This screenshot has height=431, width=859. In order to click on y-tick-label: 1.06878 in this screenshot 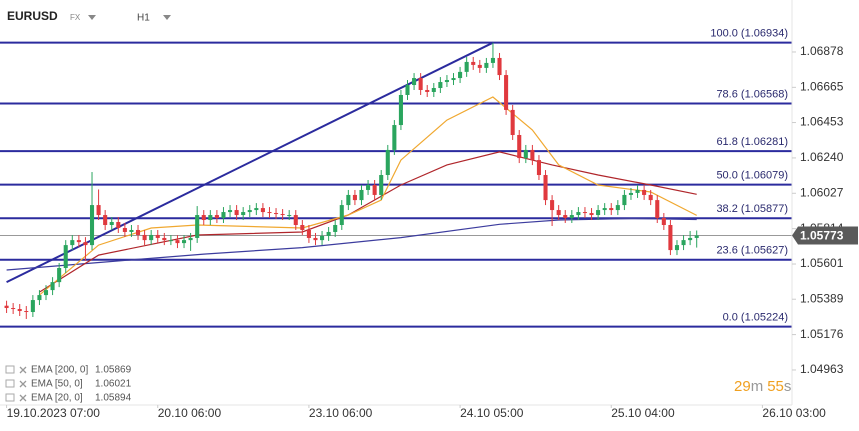, I will do `click(822, 51)`.